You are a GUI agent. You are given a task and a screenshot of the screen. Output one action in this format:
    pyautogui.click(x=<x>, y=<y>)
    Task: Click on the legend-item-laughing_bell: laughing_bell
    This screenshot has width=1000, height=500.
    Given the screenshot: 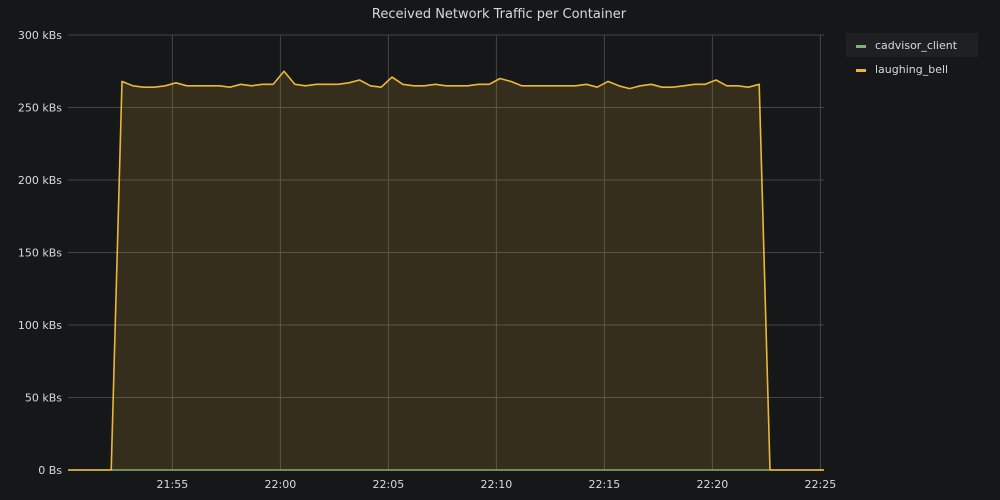 What is the action you would take?
    pyautogui.click(x=902, y=69)
    